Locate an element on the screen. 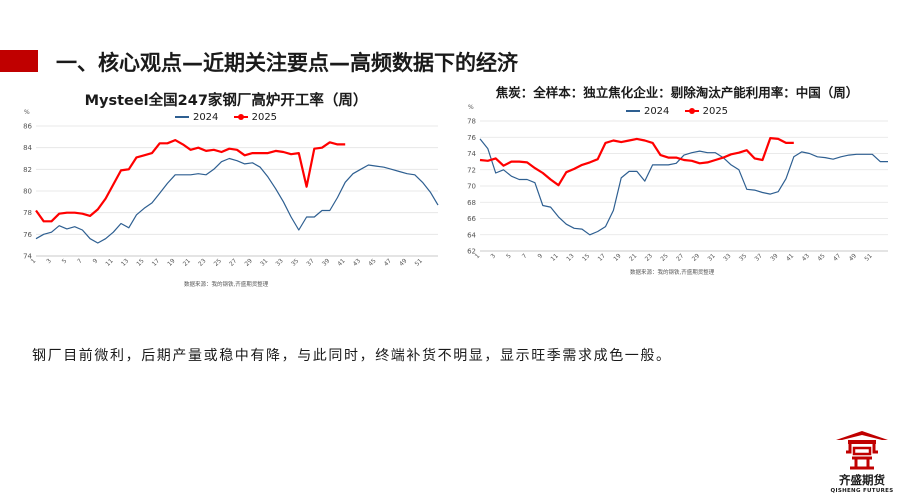 This screenshot has width=900, height=504. y-tick-label: 74 is located at coordinates (471, 154).